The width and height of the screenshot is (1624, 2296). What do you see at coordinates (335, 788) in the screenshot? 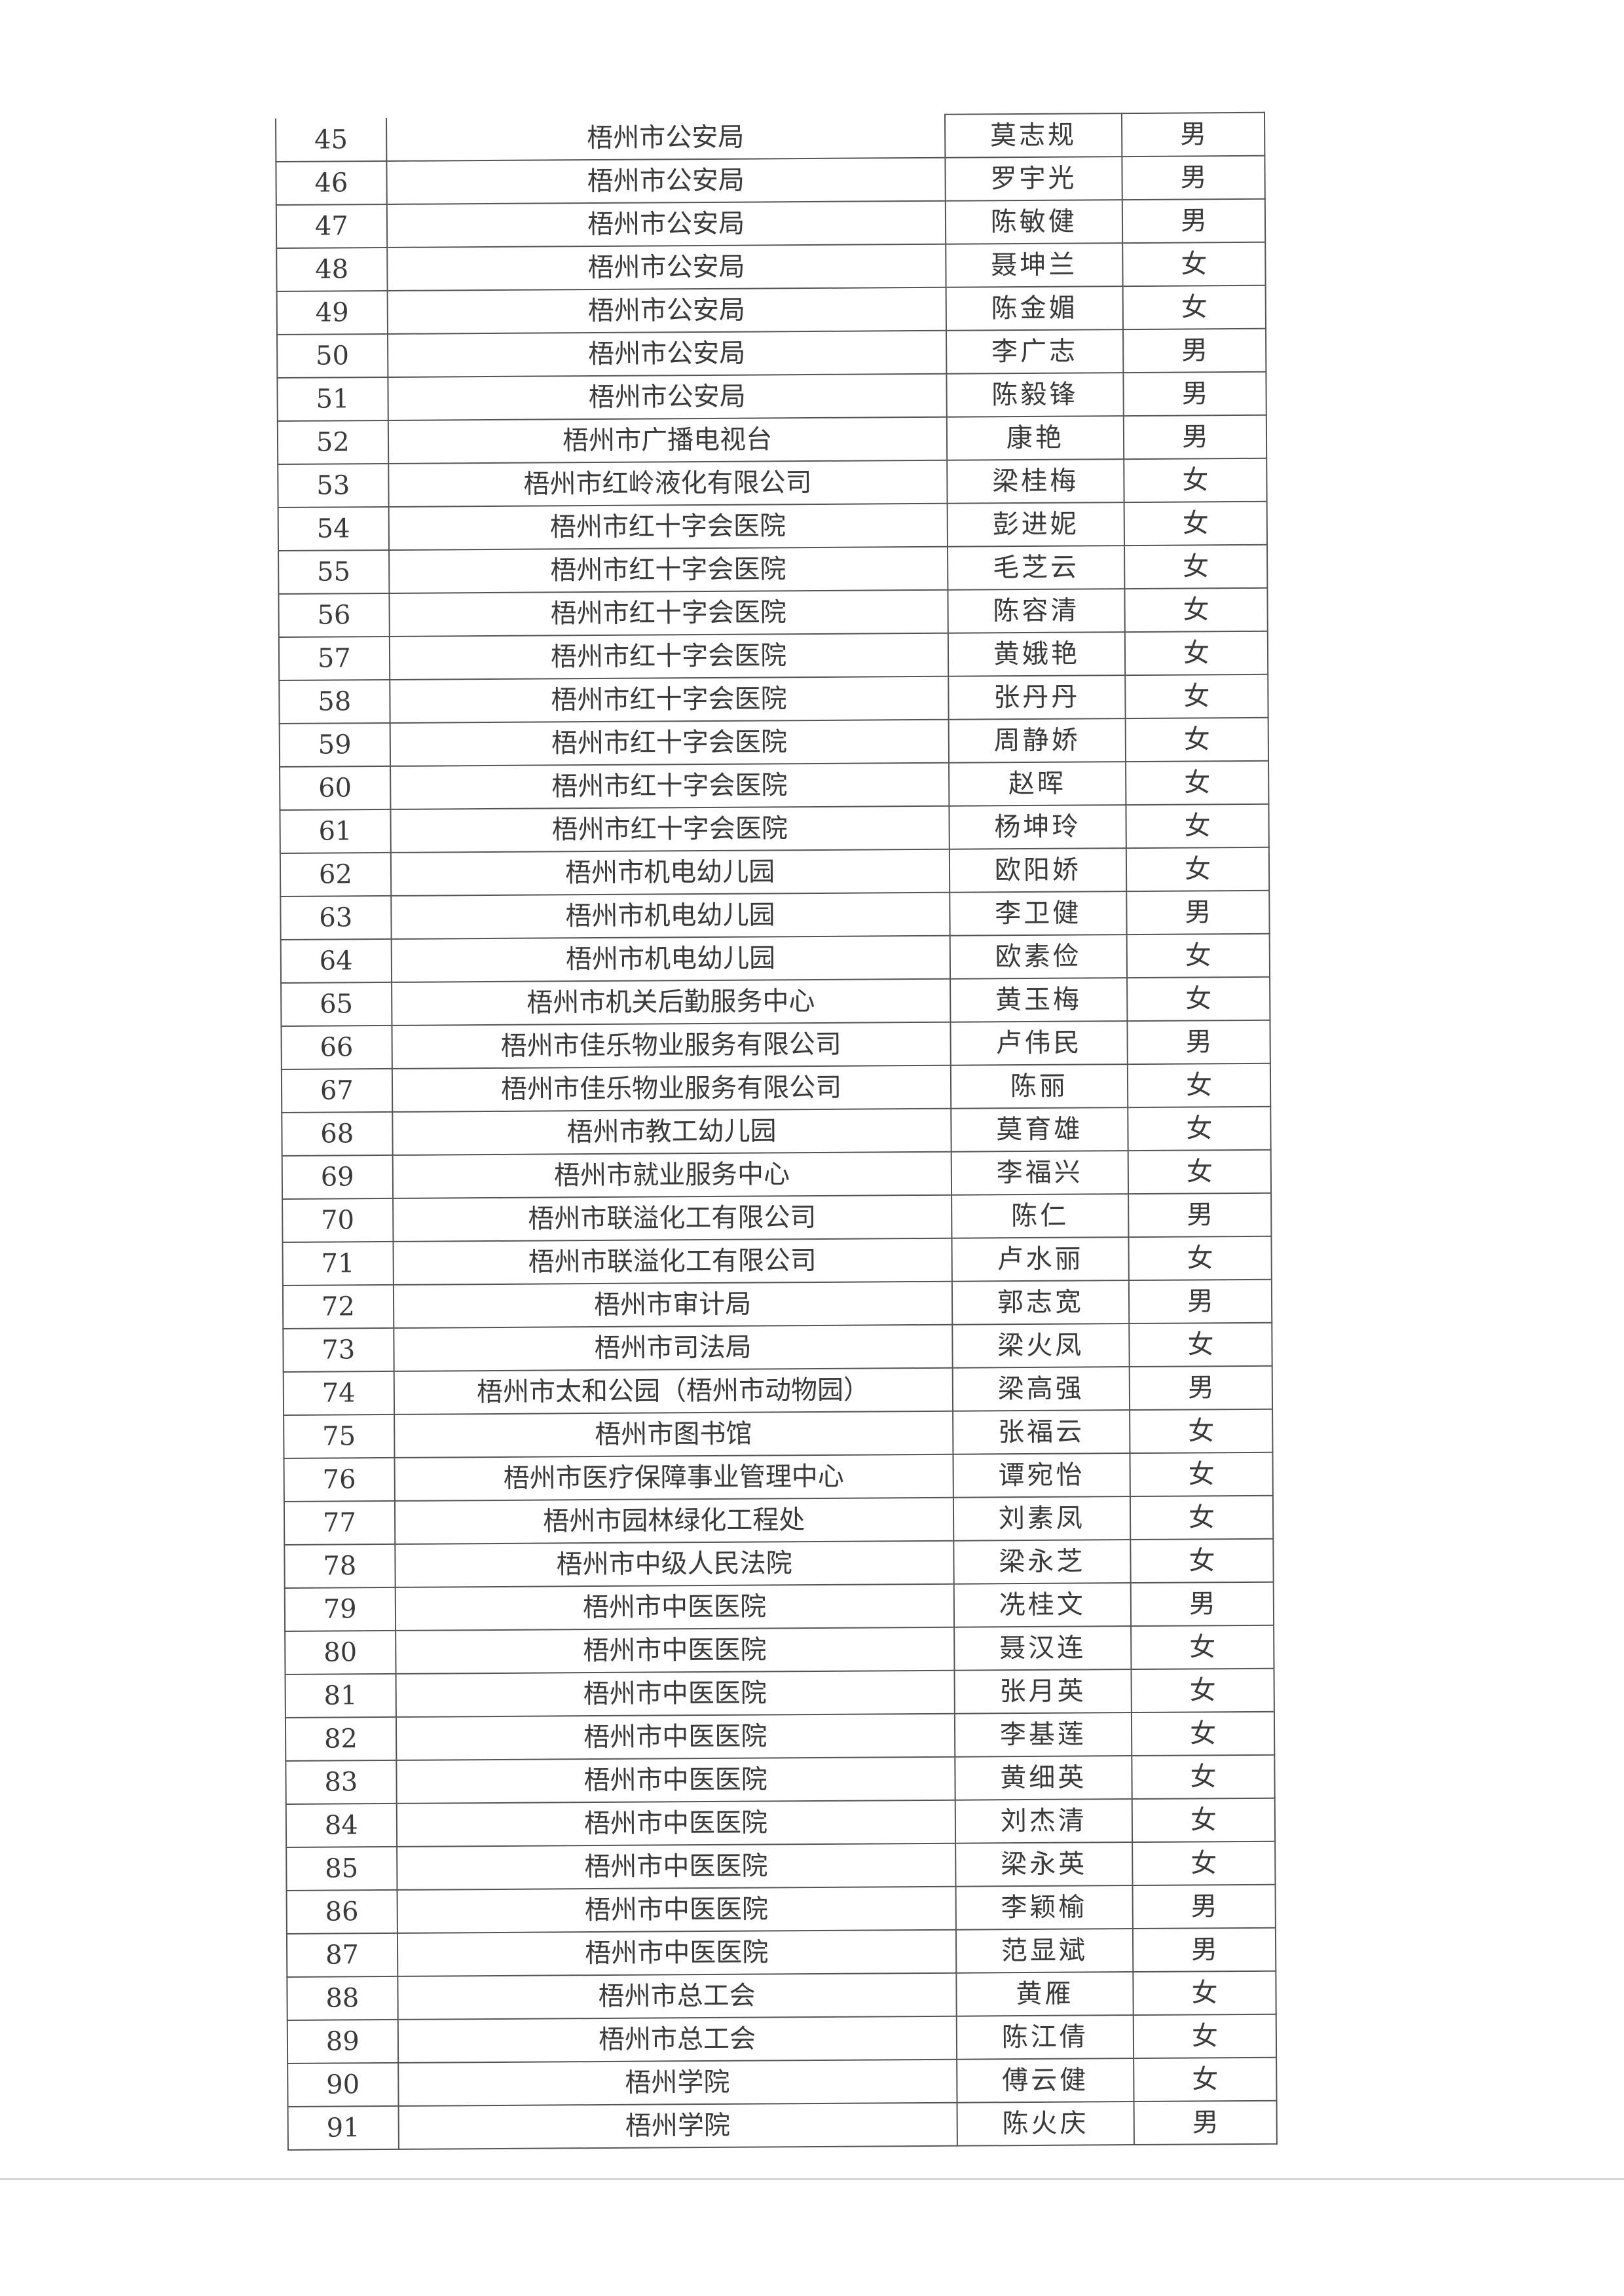
I see `row-number: 60` at bounding box center [335, 788].